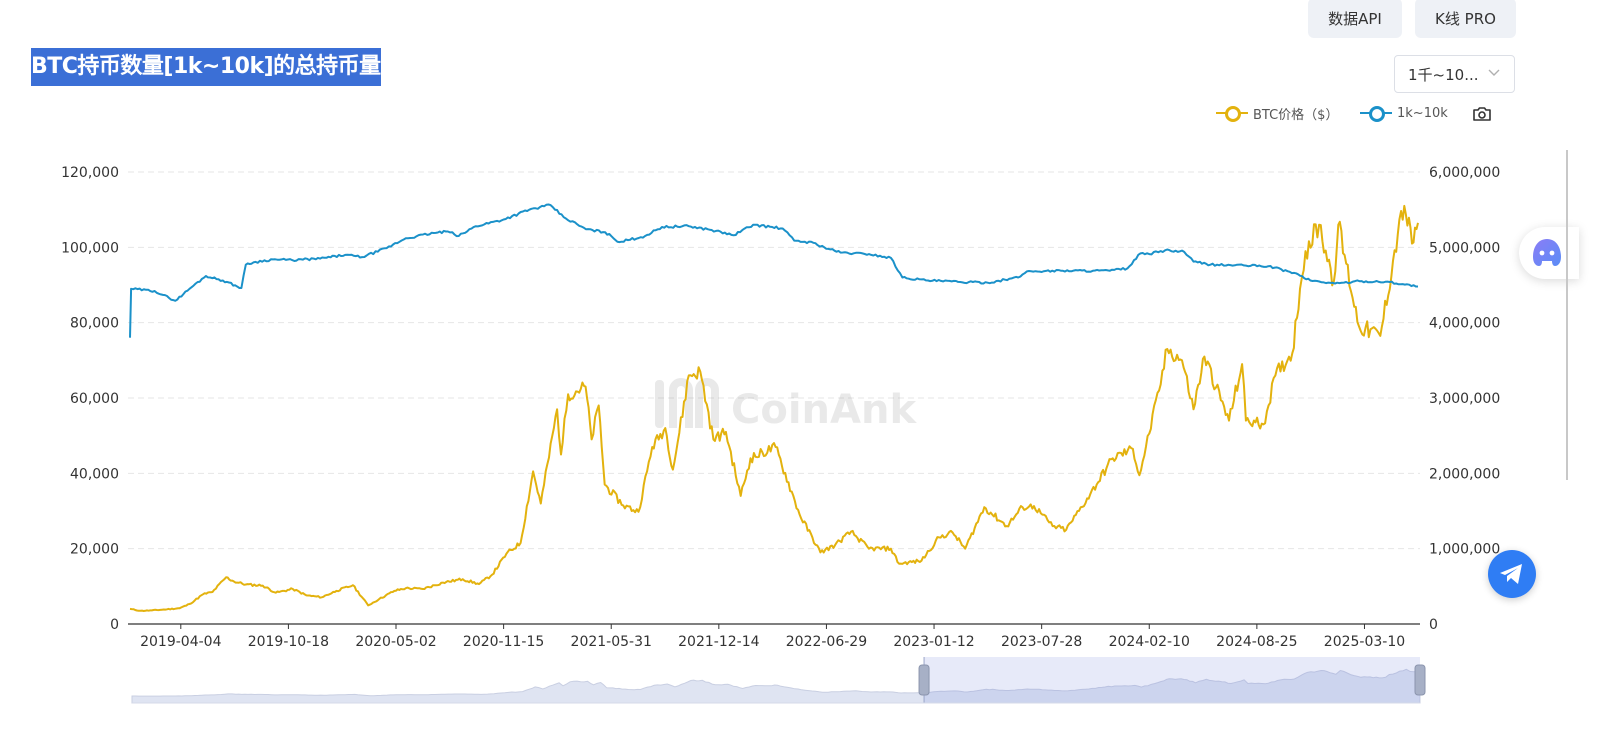 This screenshot has height=735, width=1605. What do you see at coordinates (206, 67) in the screenshot?
I see `chart-title: BTC持币数量[1k~10k]的总持币量` at bounding box center [206, 67].